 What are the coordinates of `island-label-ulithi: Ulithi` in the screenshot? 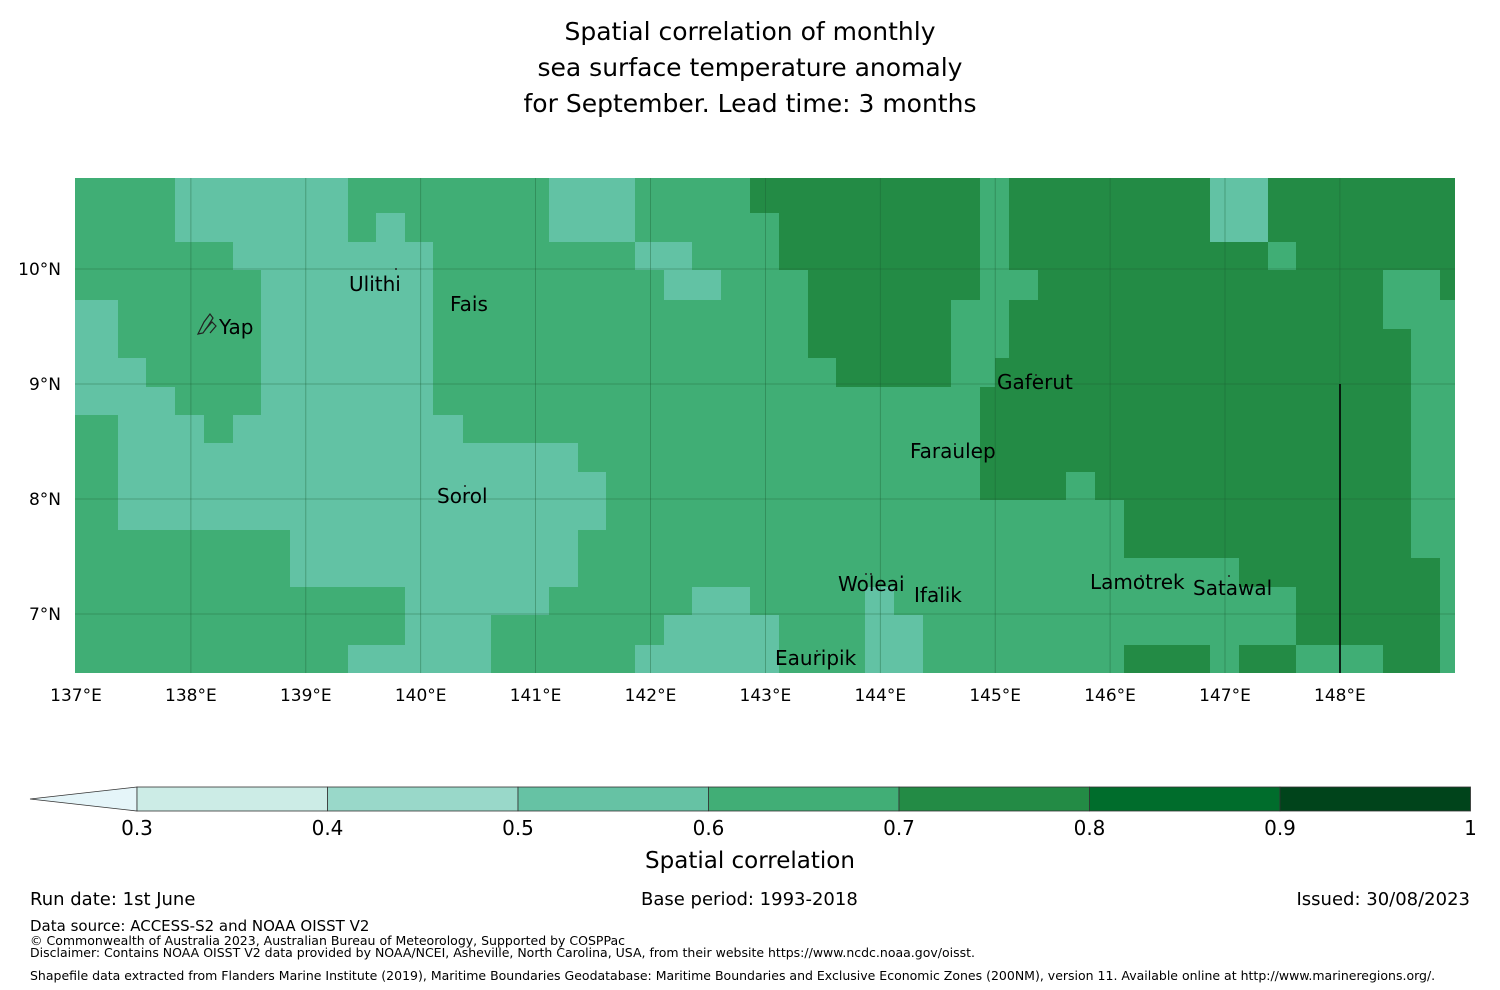 It's located at (375, 284).